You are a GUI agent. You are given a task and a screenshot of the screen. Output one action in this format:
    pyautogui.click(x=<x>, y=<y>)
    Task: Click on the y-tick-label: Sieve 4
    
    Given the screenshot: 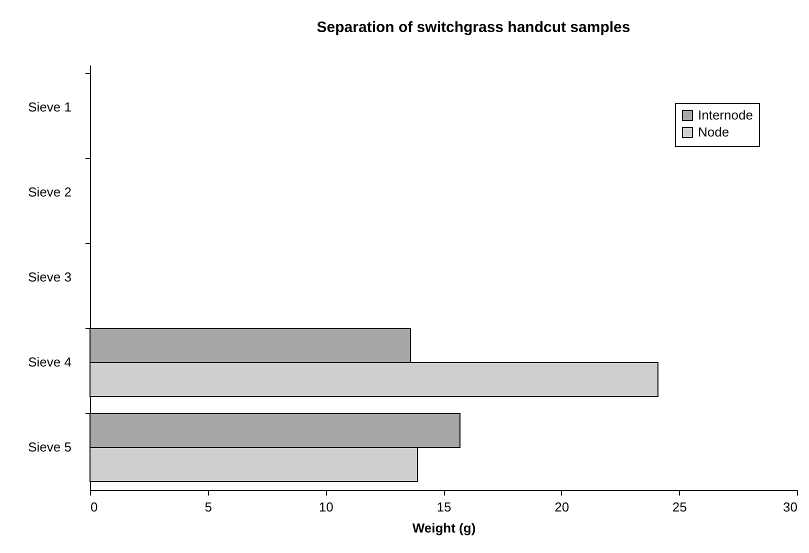 What is the action you would take?
    pyautogui.click(x=50, y=362)
    